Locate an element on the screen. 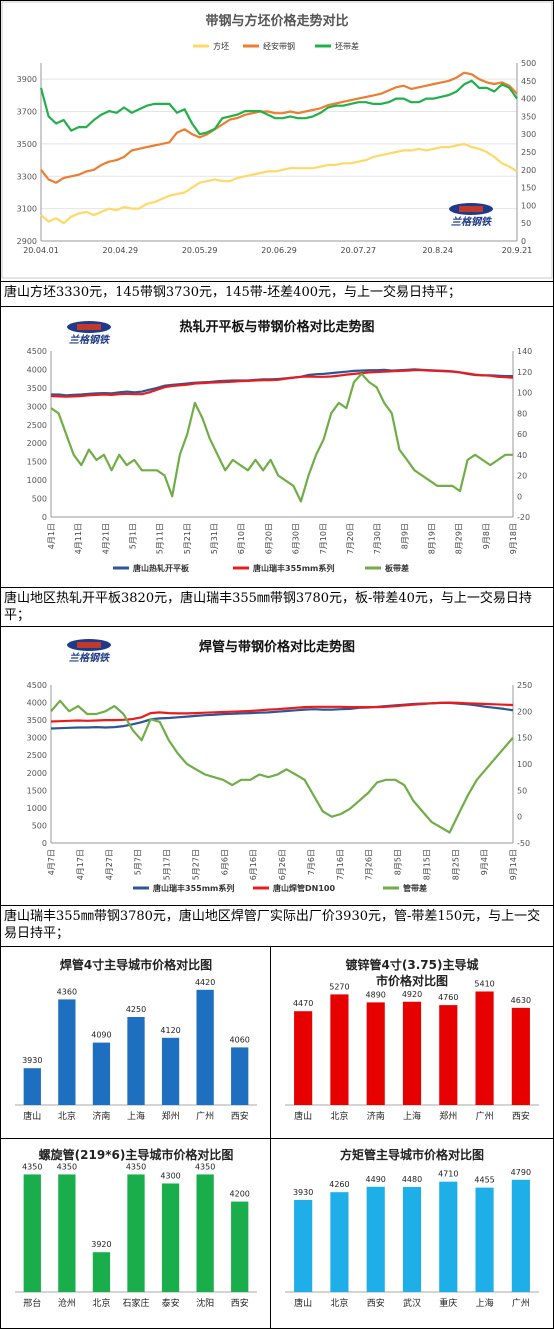 Image resolution: width=554 pixels, height=1329 pixels. chart1-legend-label-1: 方坯 is located at coordinates (221, 46).